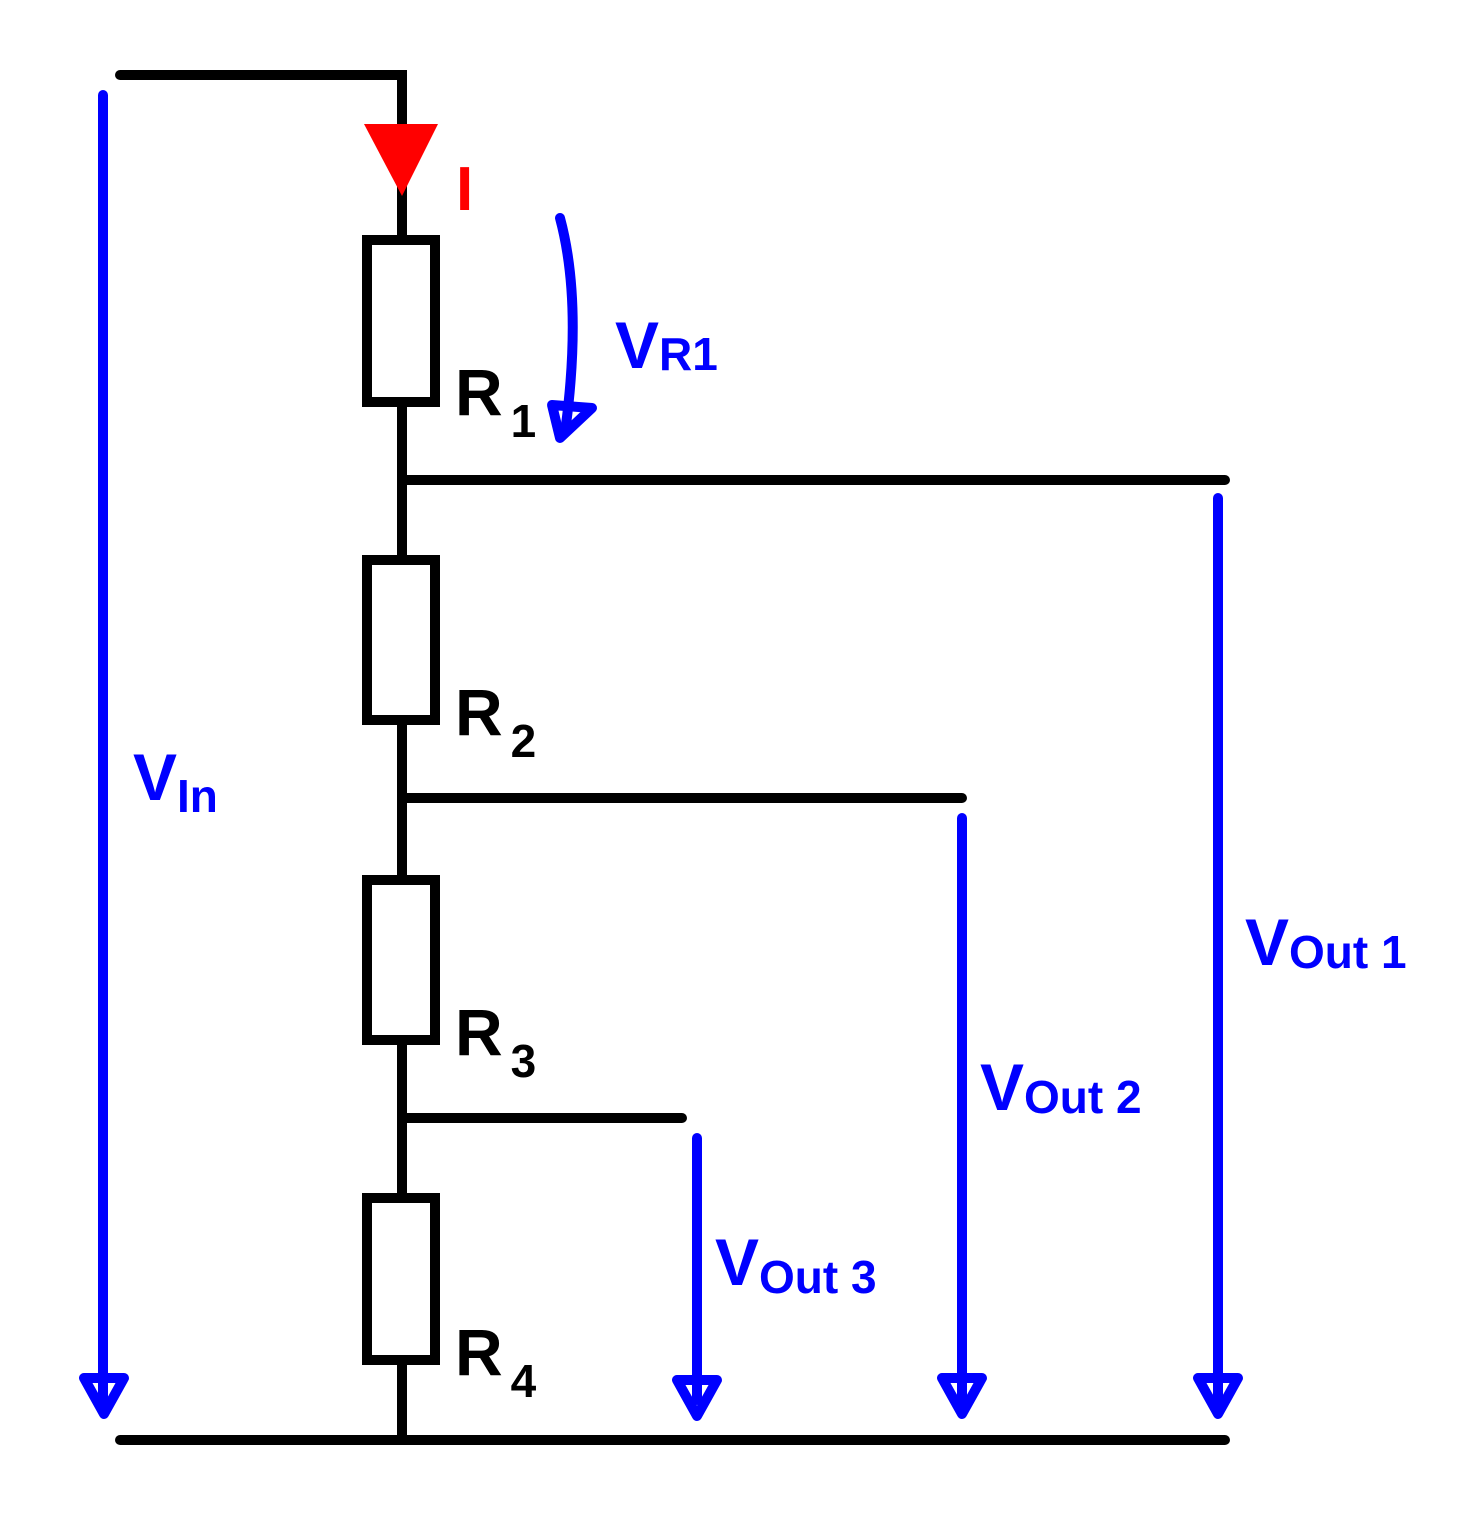 The width and height of the screenshot is (1480, 1520). Describe the element at coordinates (464, 189) in the screenshot. I see `current-label: I` at that location.